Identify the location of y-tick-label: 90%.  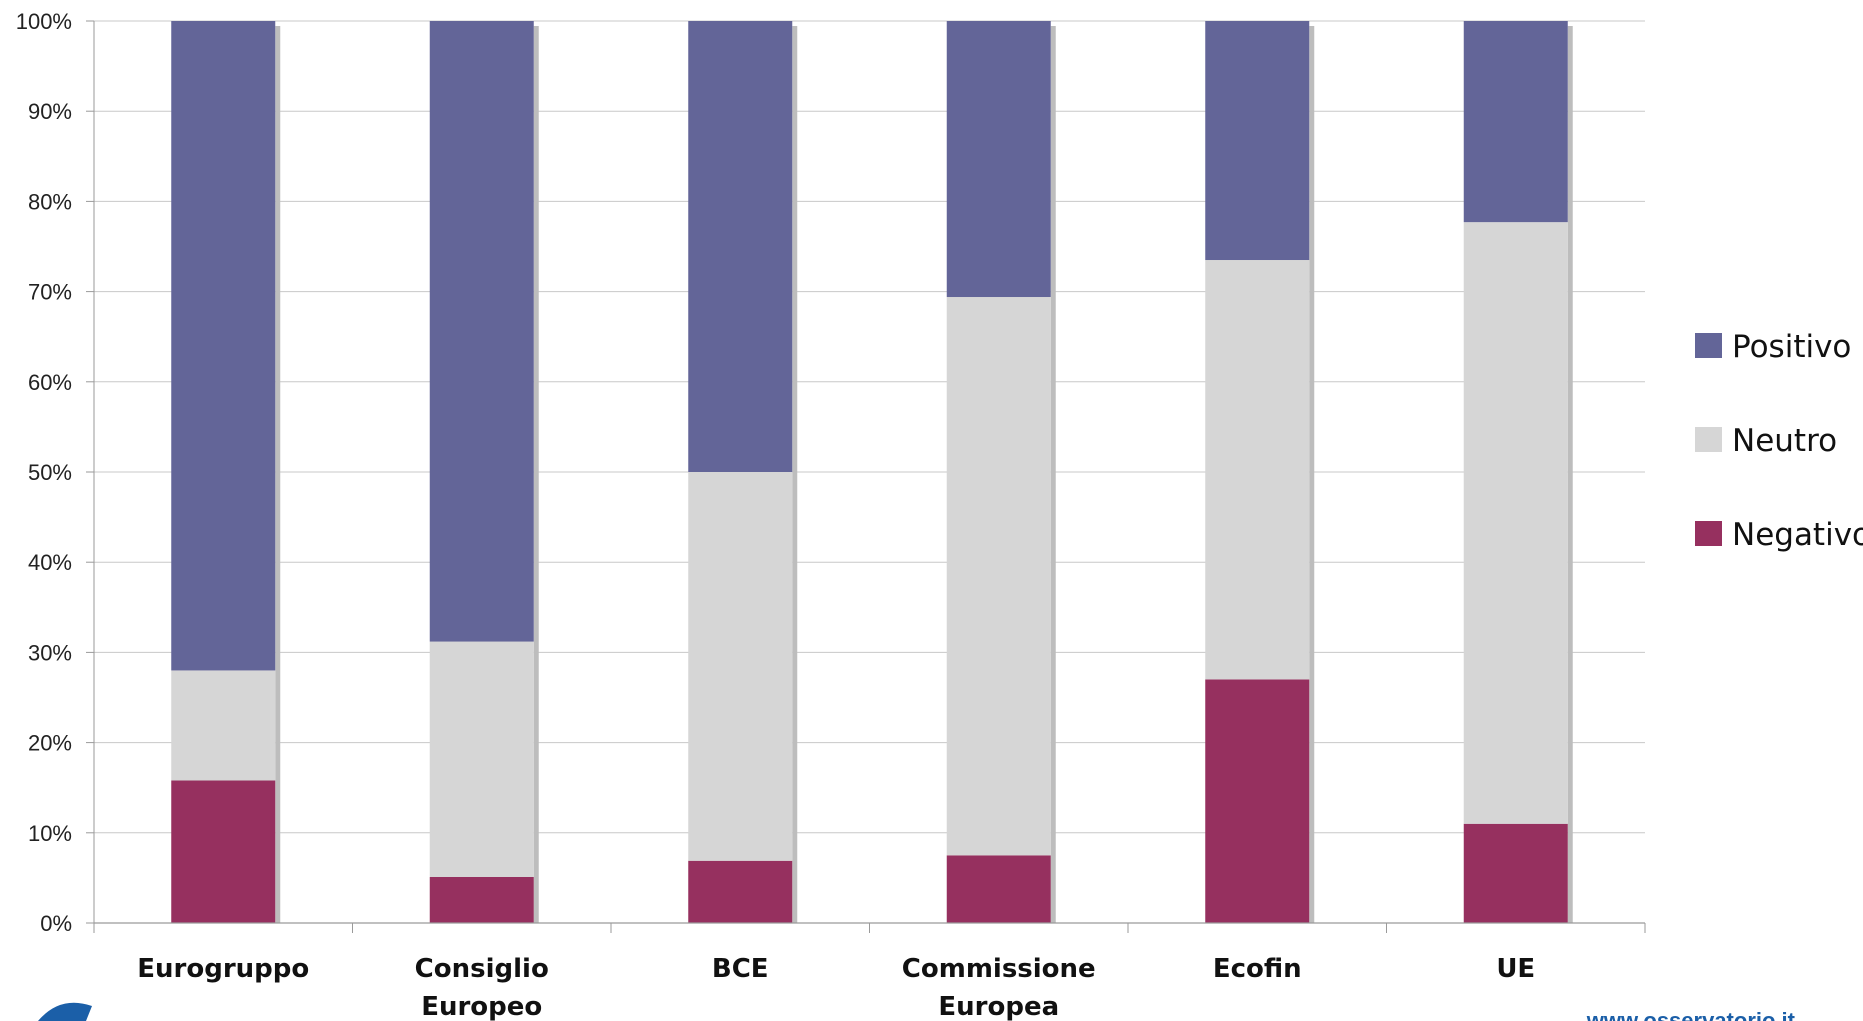
(50, 111).